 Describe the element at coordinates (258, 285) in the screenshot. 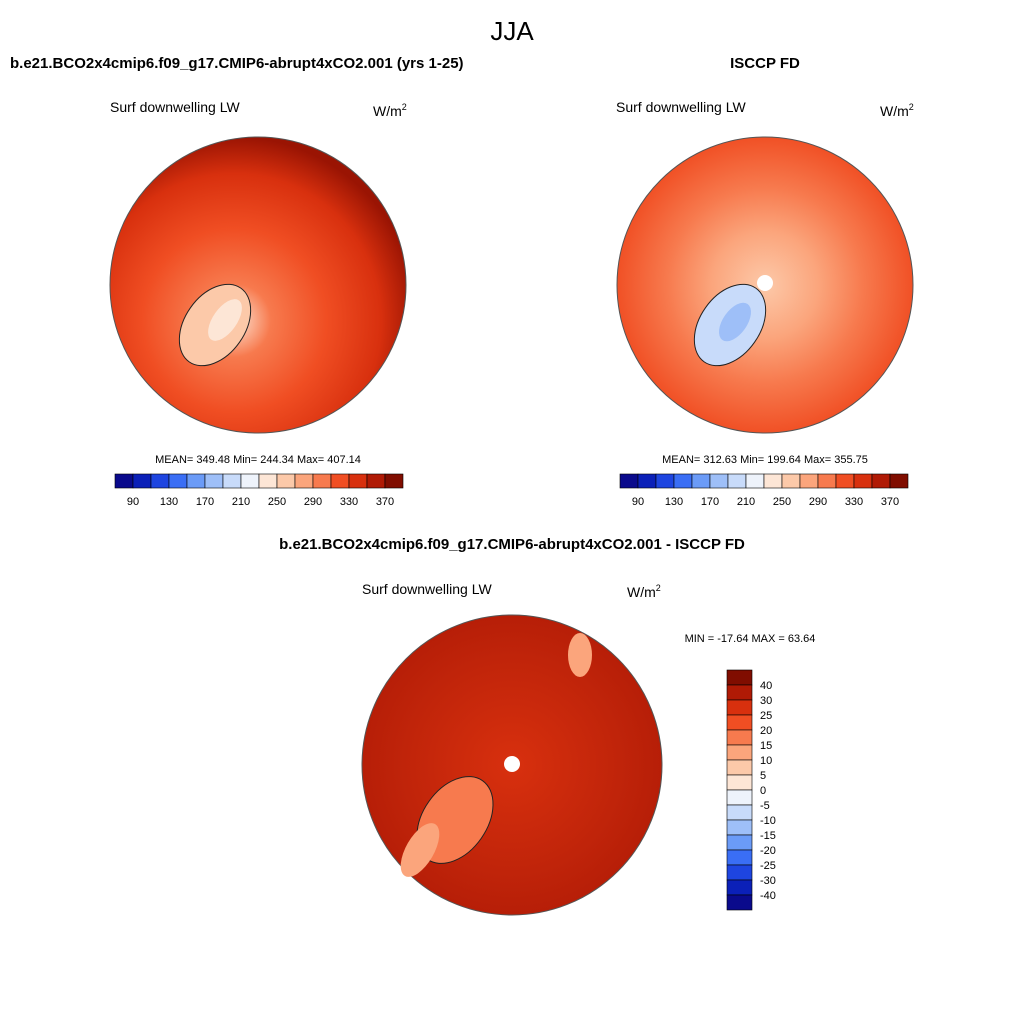

I see `polar-map` at that location.